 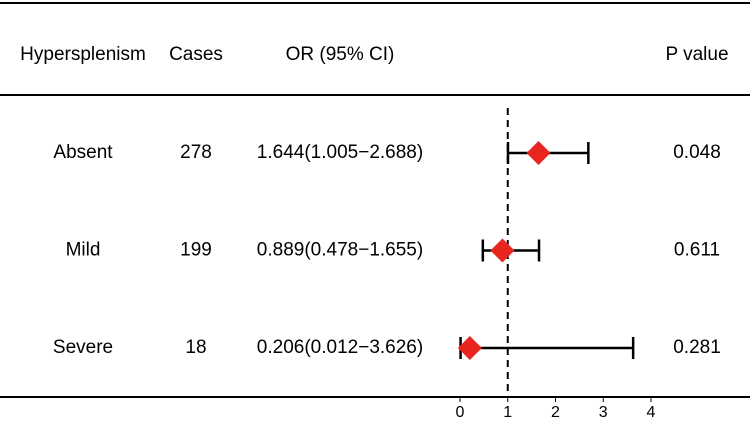 What do you see at coordinates (340, 250) in the screenshot?
I see `or-ci: 0.889(0.478−1.655)` at bounding box center [340, 250].